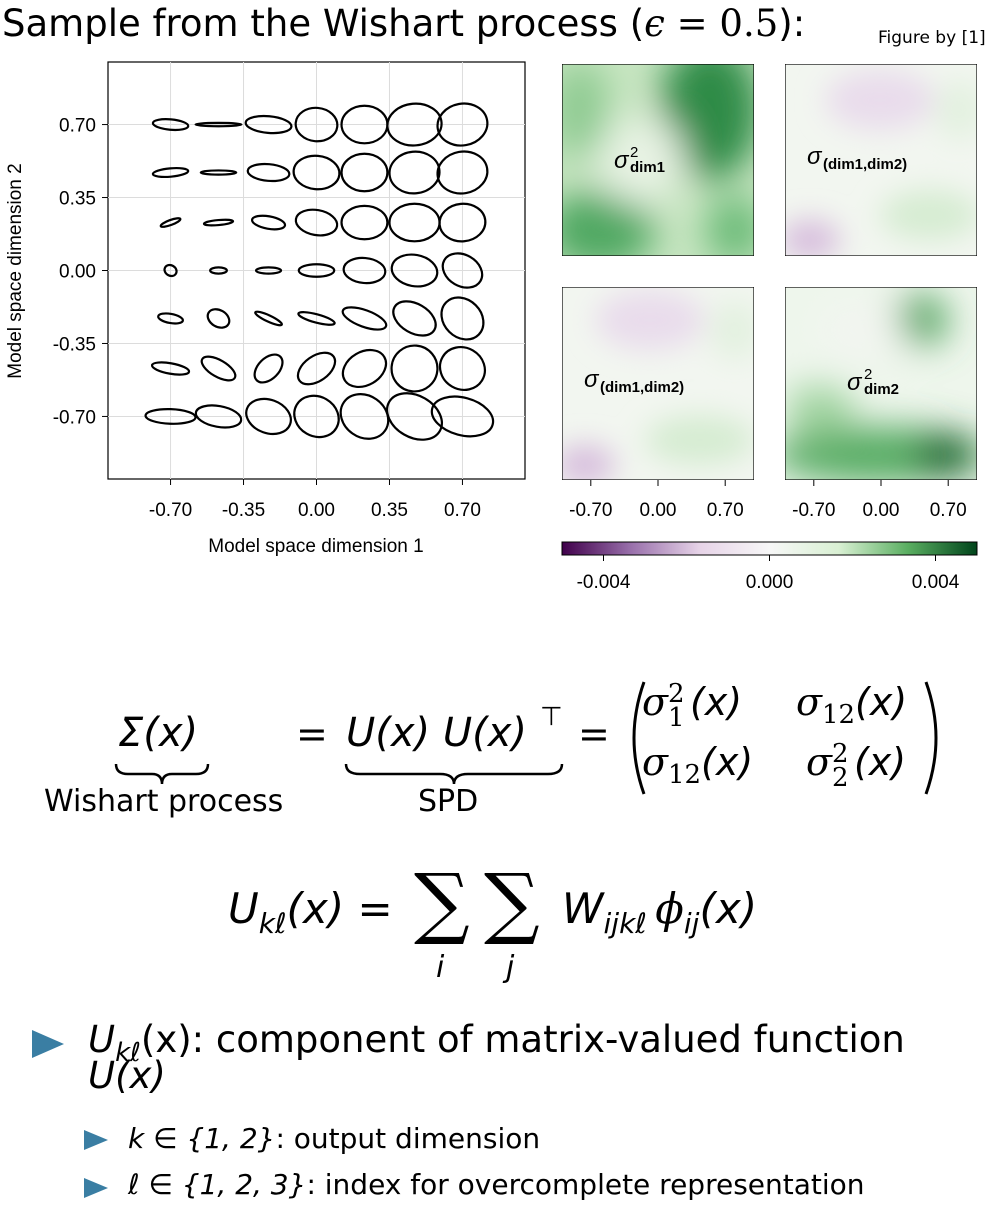 This screenshot has height=1210, width=1006. Describe the element at coordinates (865, 164) in the screenshot. I see `panel1-sub: (dim1,dim2)` at that location.